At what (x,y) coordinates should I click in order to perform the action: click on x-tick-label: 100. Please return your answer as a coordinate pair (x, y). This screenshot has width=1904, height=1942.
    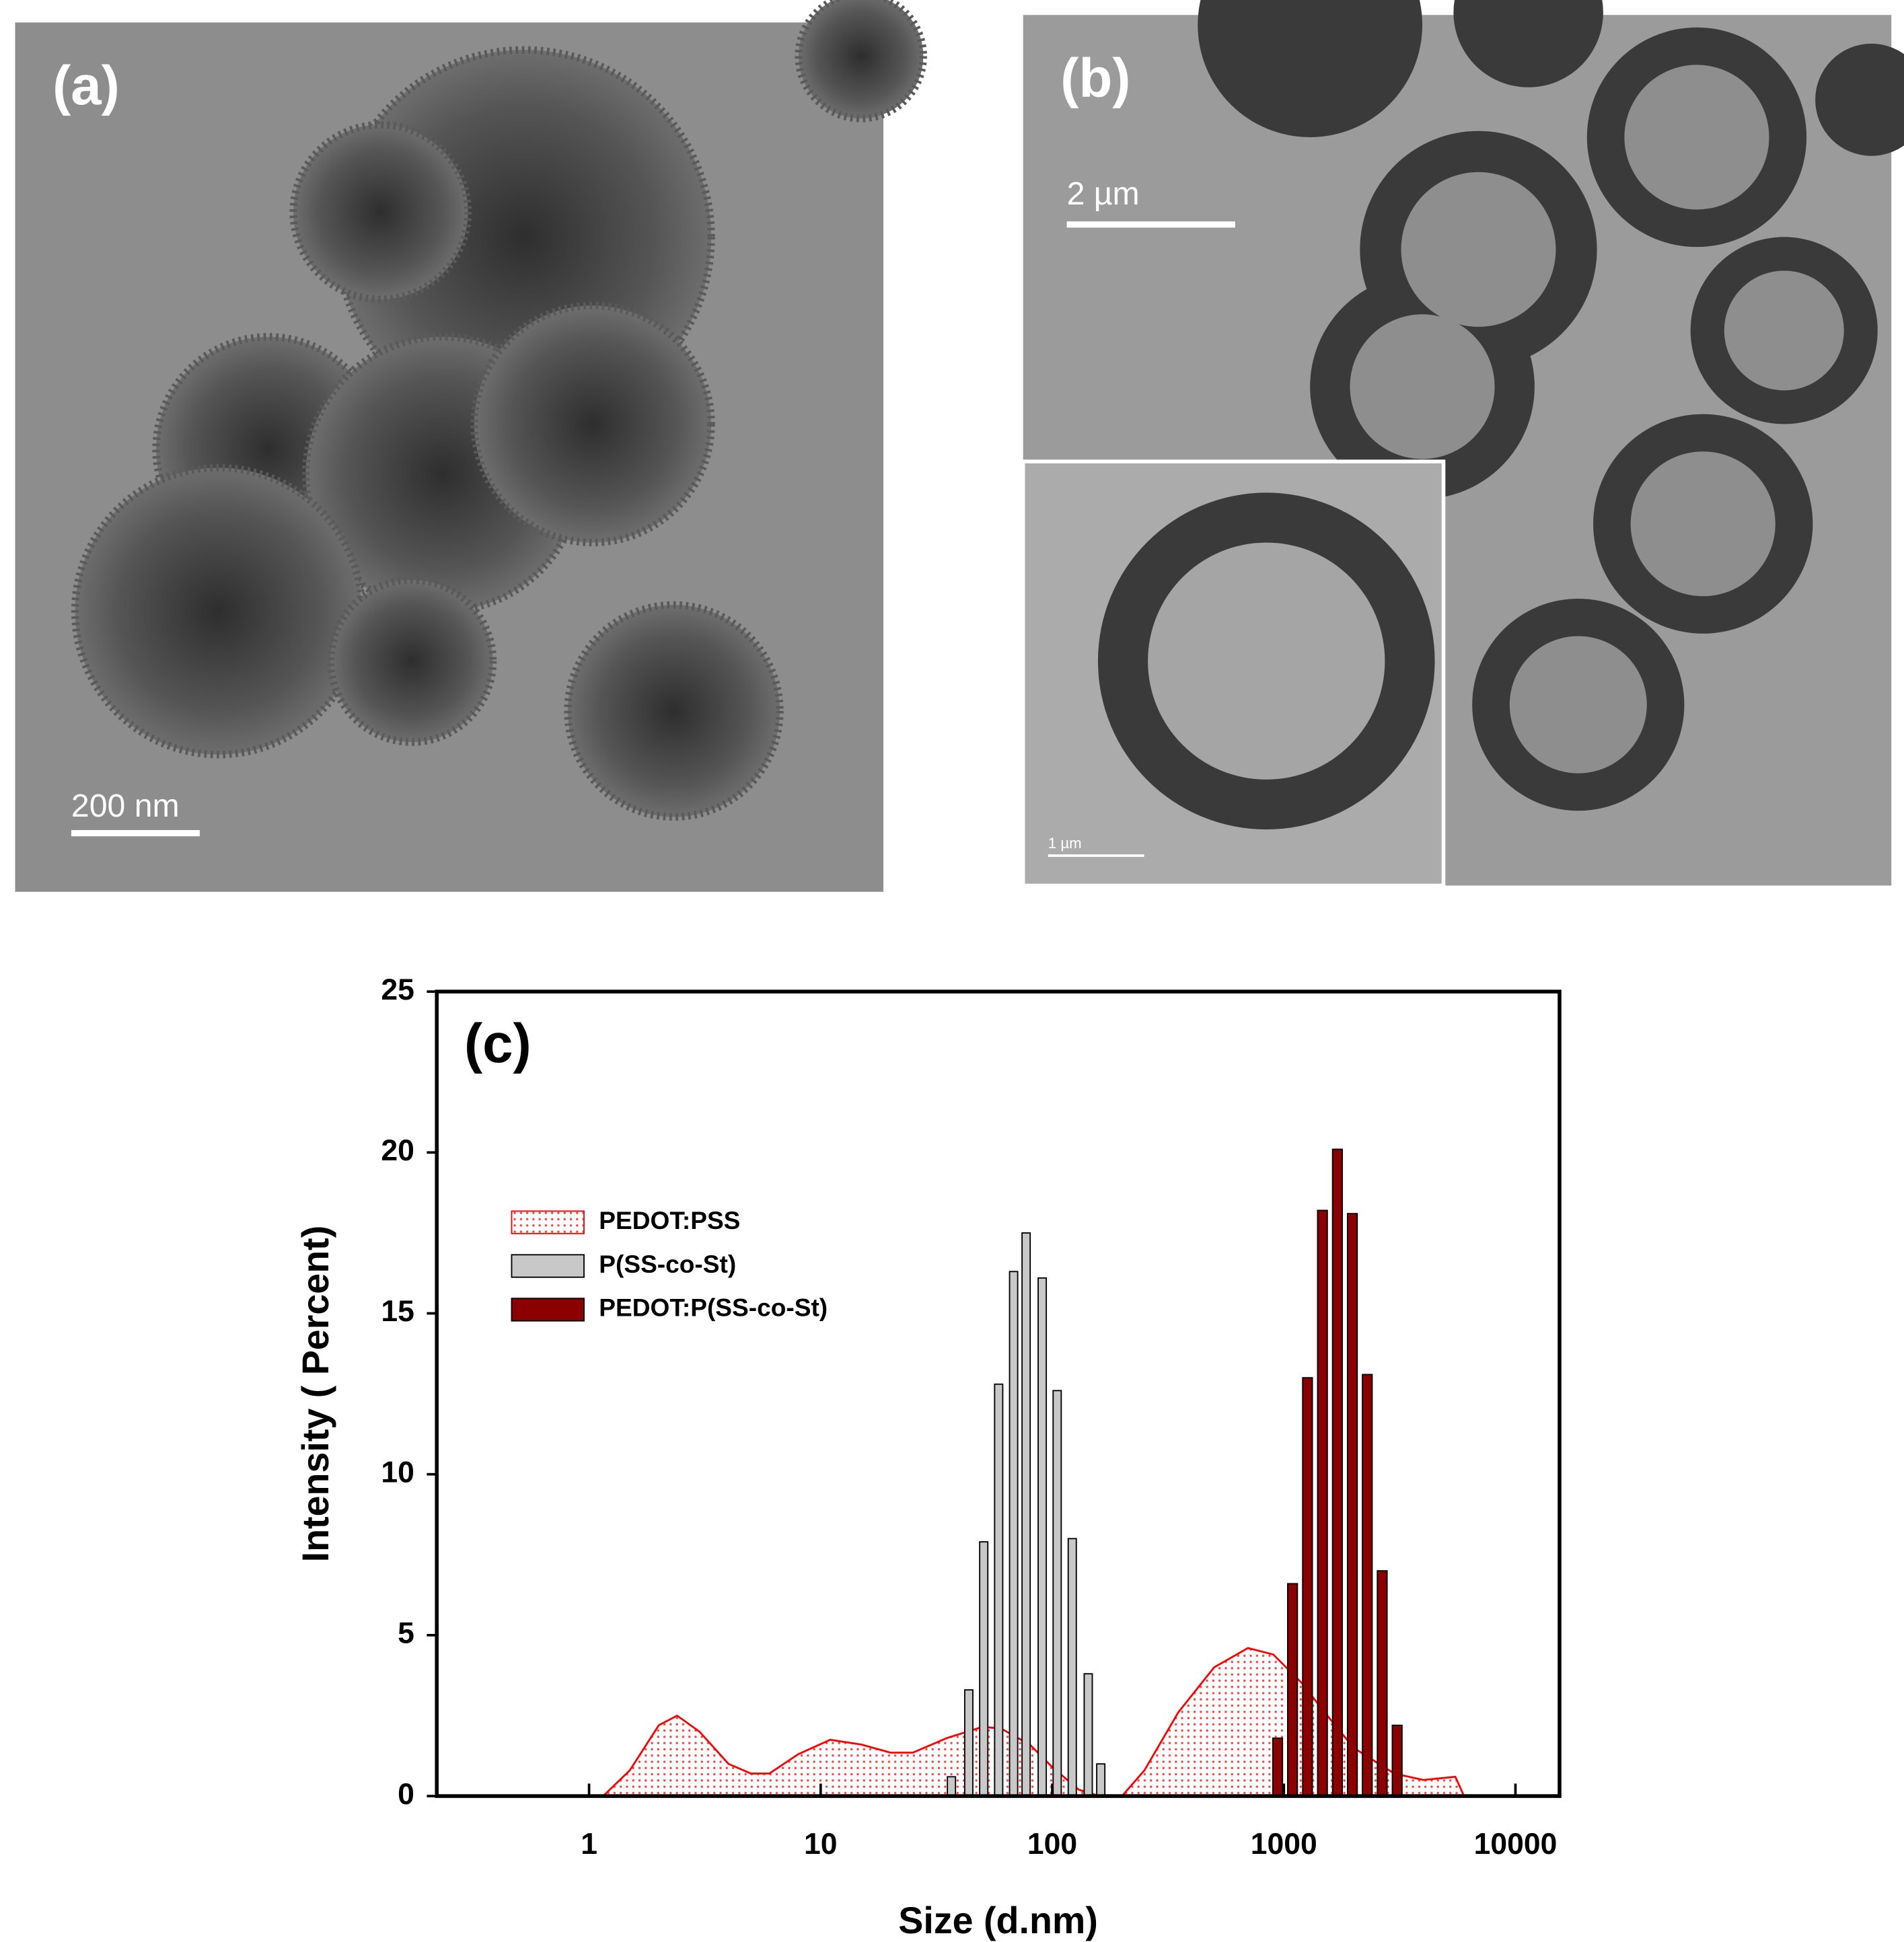
    Looking at the image, I should click on (1052, 1845).